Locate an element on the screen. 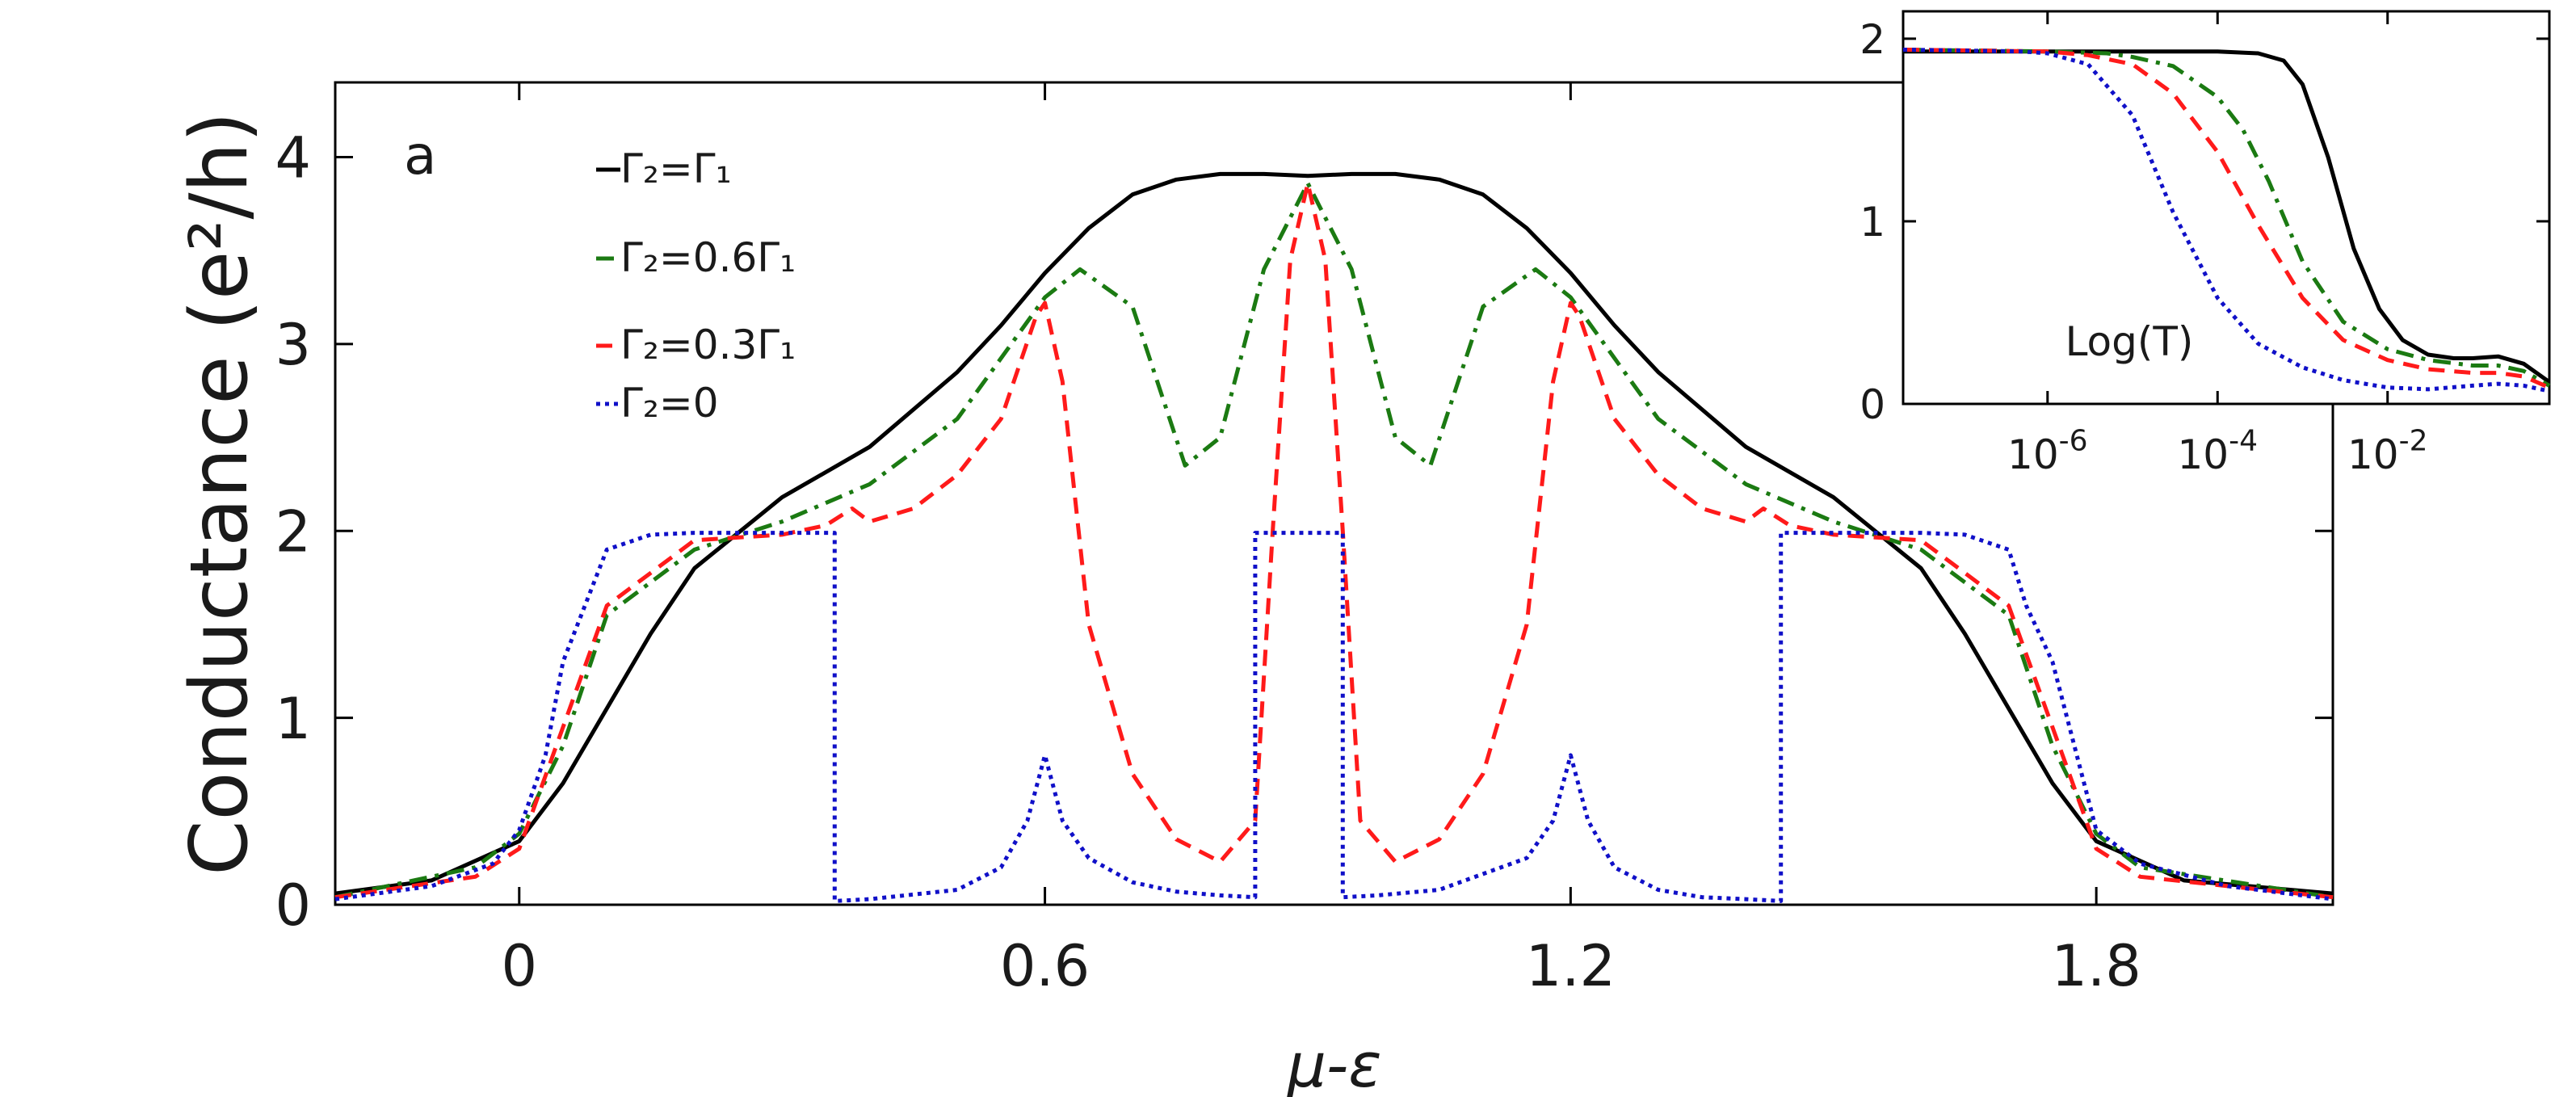  inset-y-tick-label: 1 is located at coordinates (1873, 222).